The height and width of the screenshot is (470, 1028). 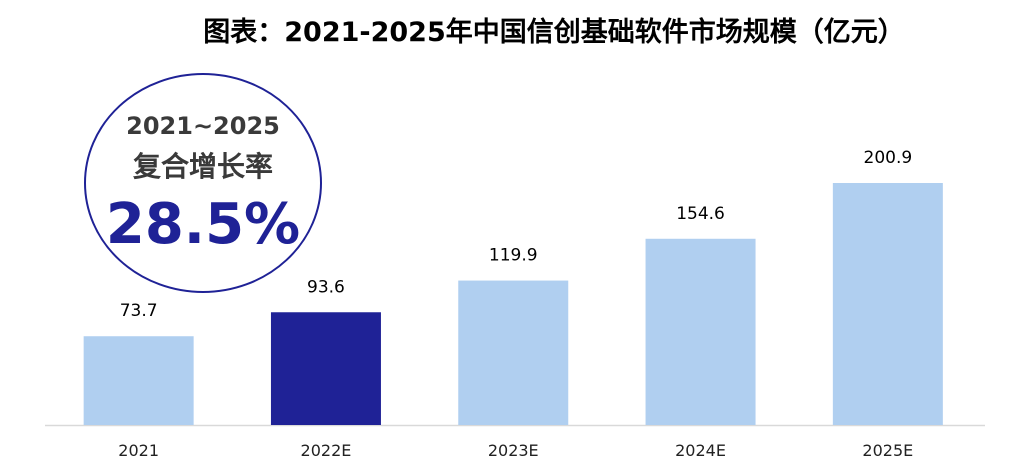 What do you see at coordinates (700, 214) in the screenshot?
I see `data-label: 154.6` at bounding box center [700, 214].